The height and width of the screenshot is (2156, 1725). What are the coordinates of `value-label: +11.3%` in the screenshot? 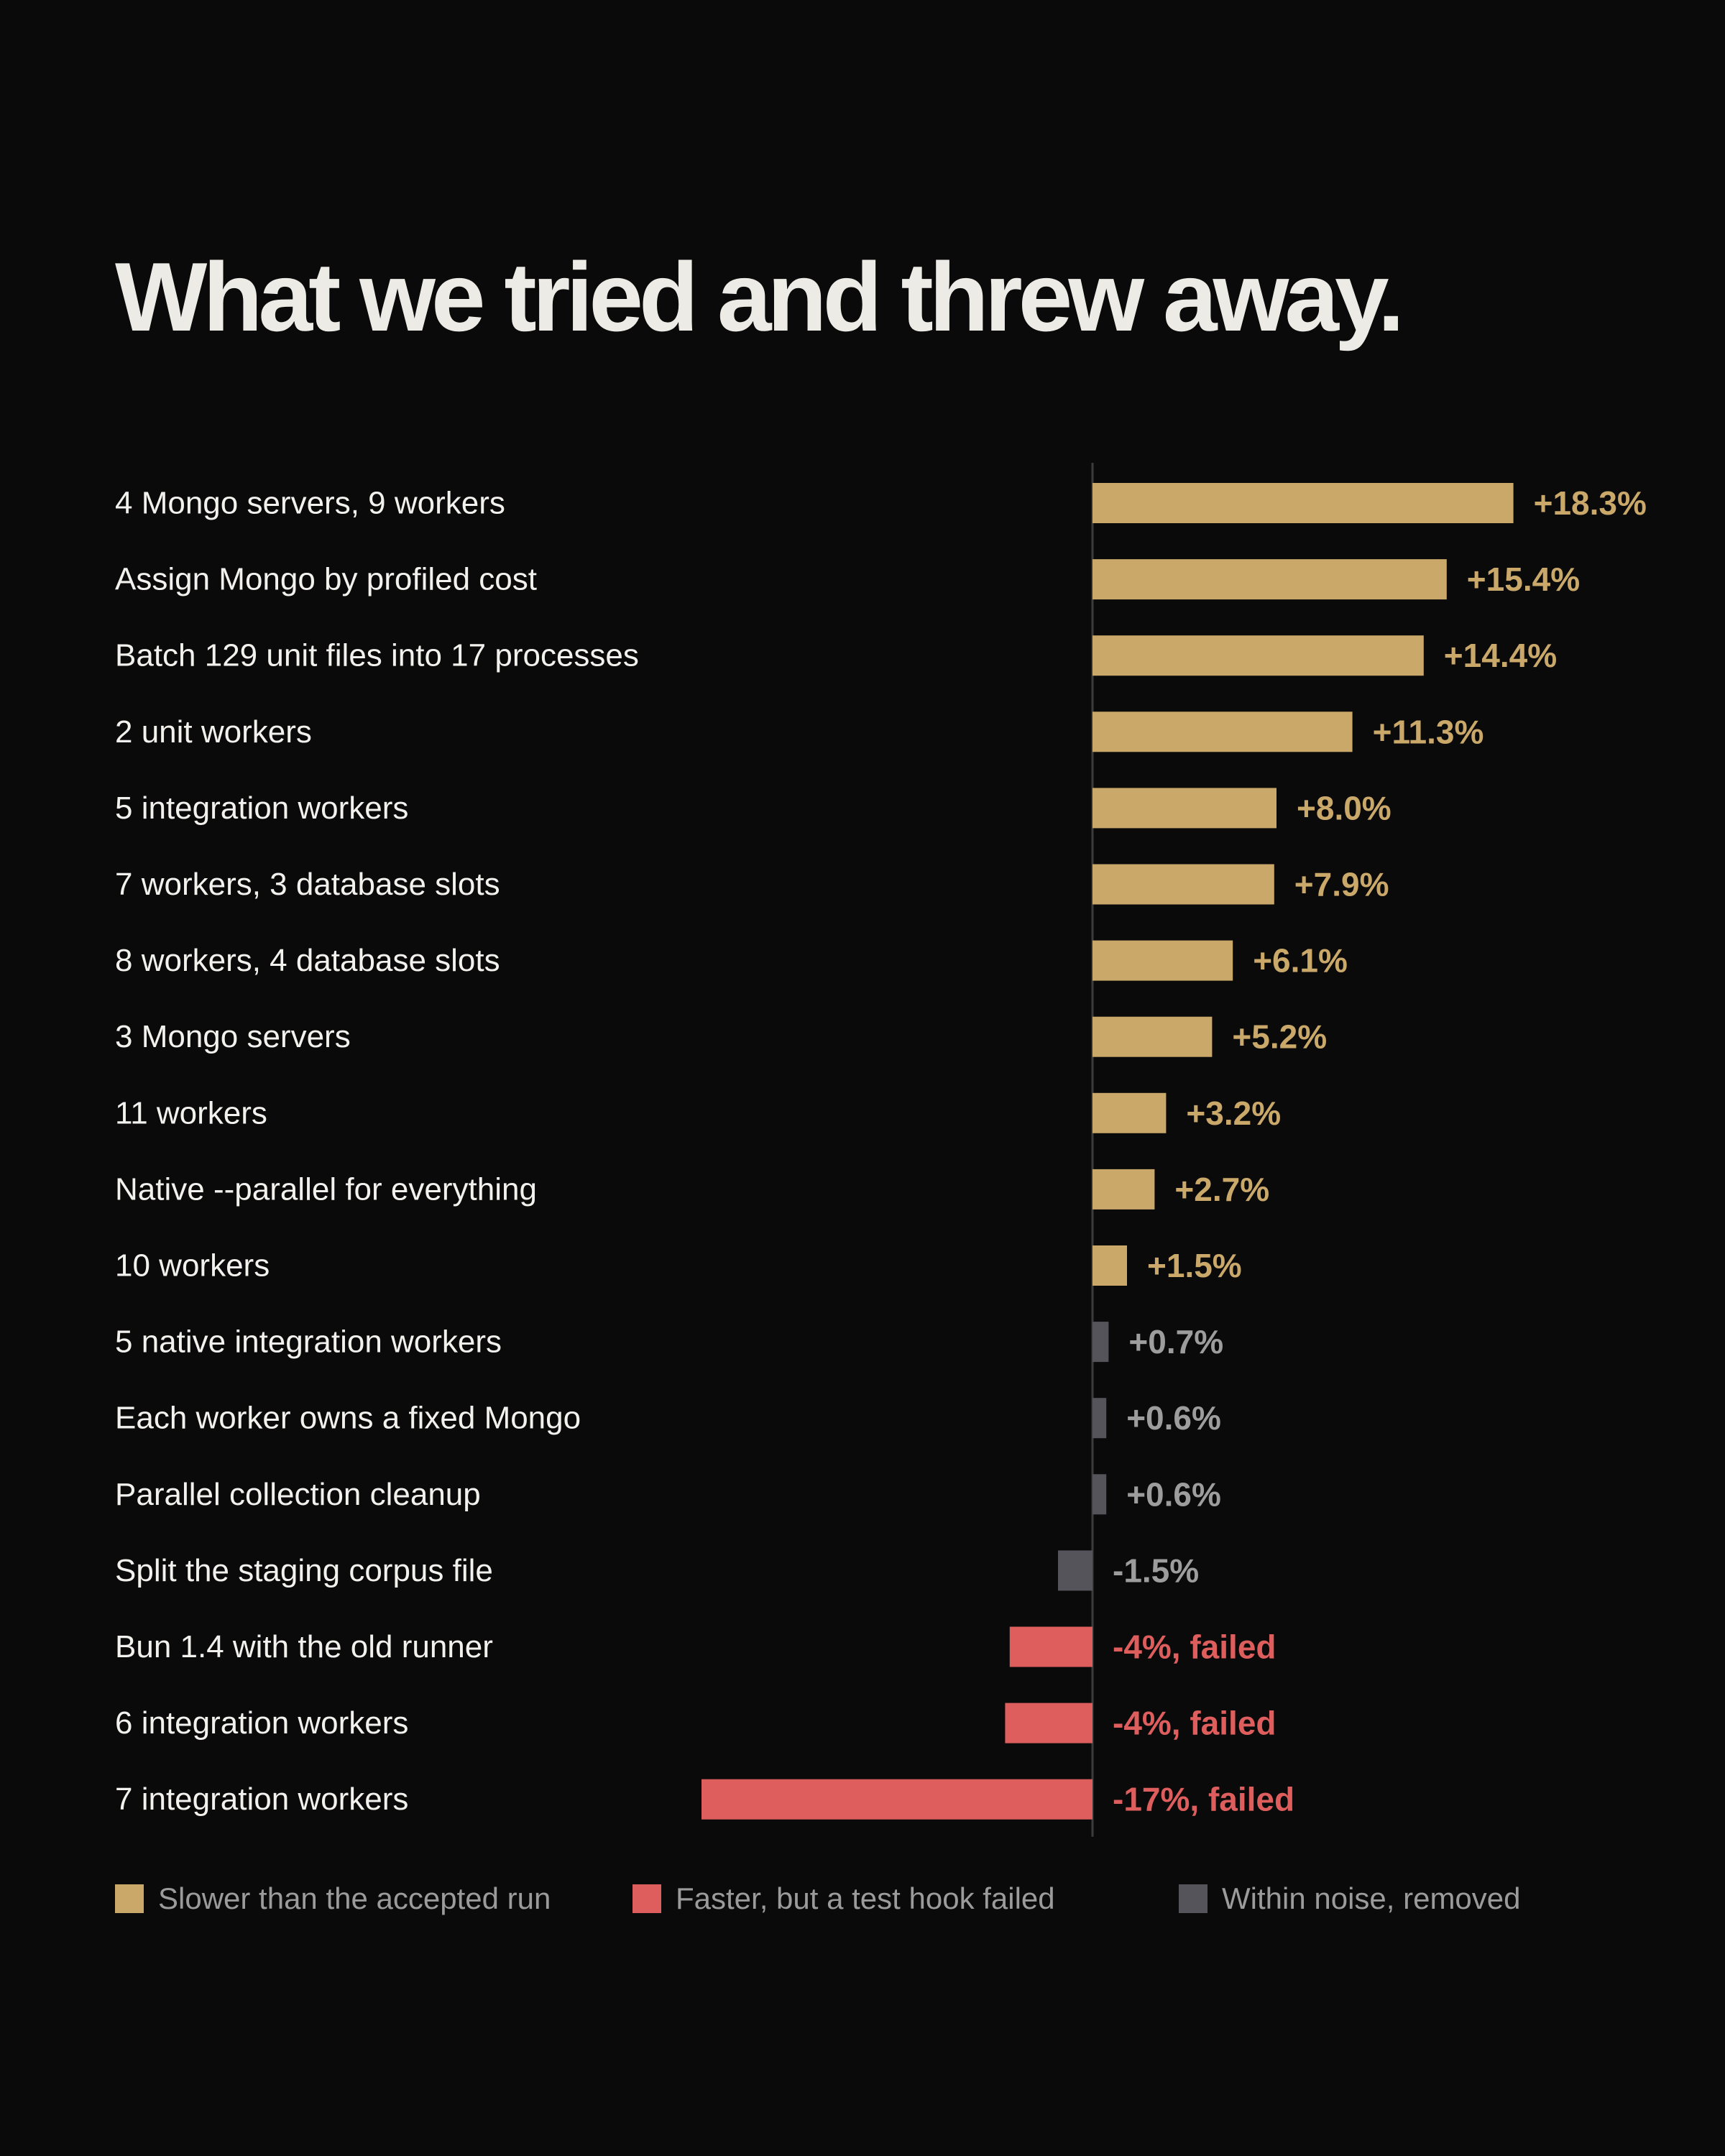 It's located at (1428, 731).